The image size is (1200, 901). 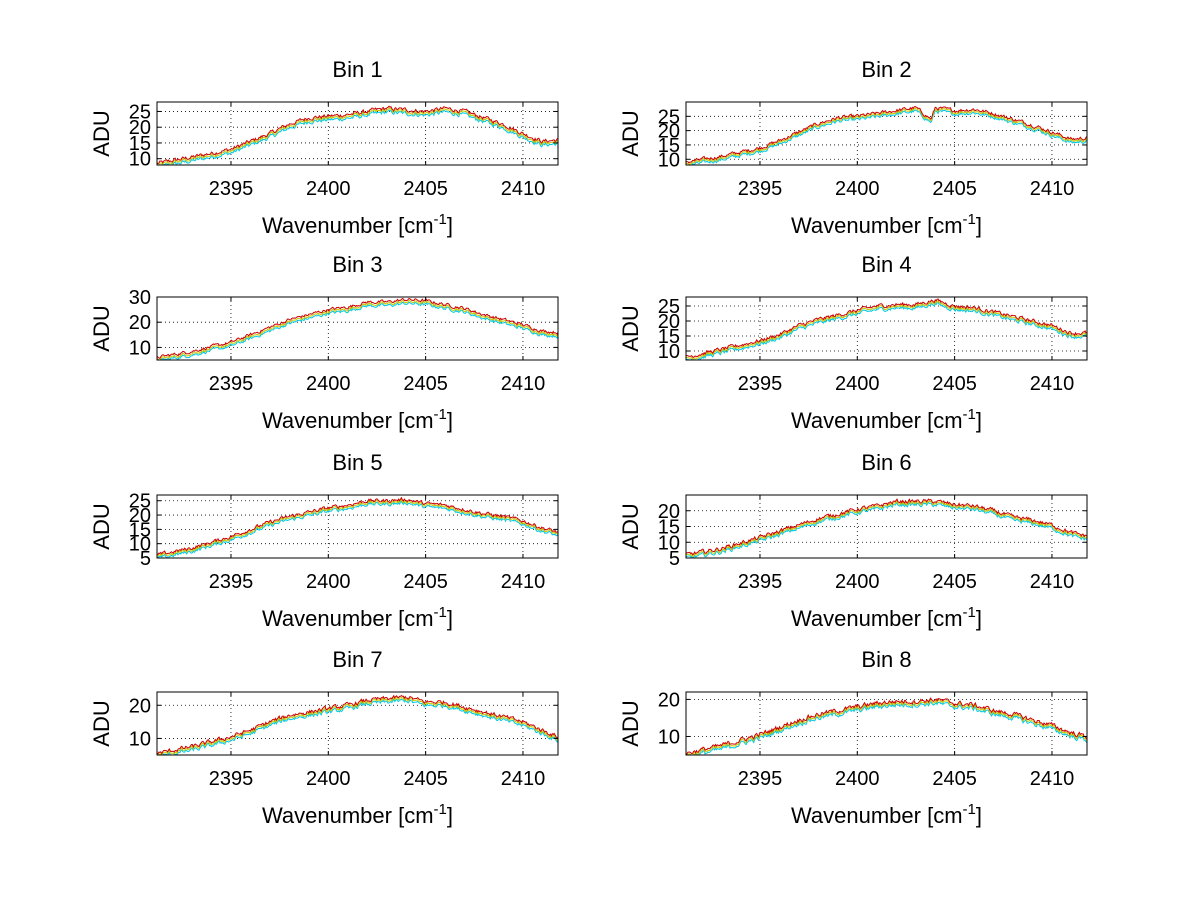 I want to click on panel-title: Bin 3, so click(x=357, y=264).